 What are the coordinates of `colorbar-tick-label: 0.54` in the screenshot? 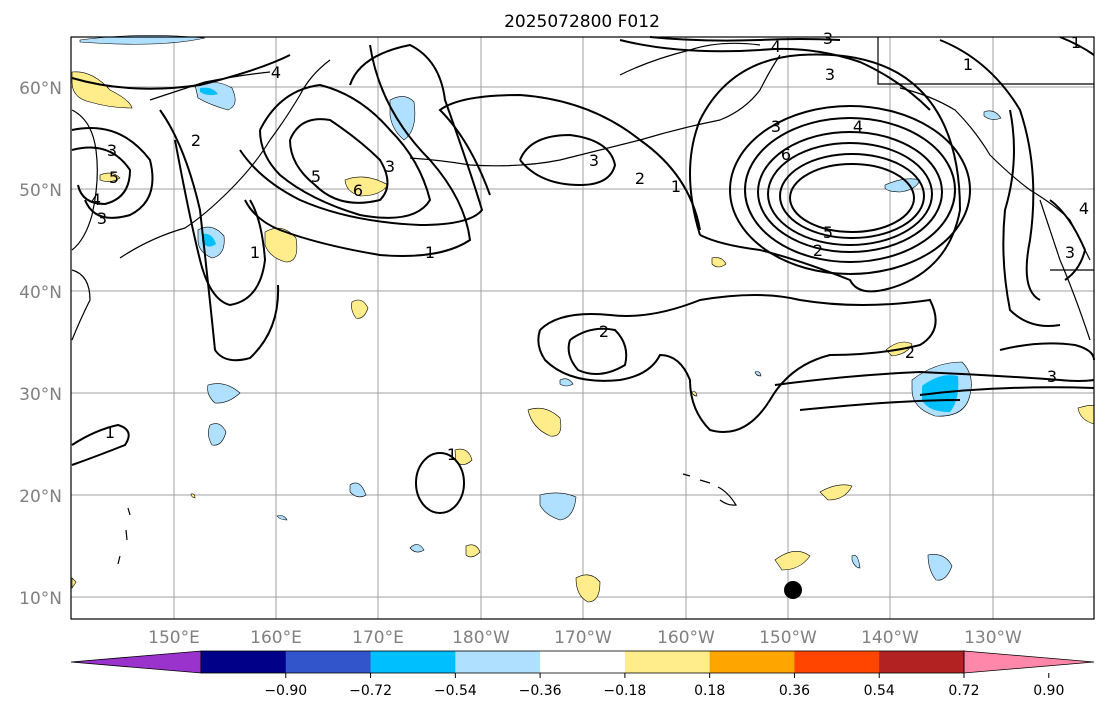 It's located at (879, 691).